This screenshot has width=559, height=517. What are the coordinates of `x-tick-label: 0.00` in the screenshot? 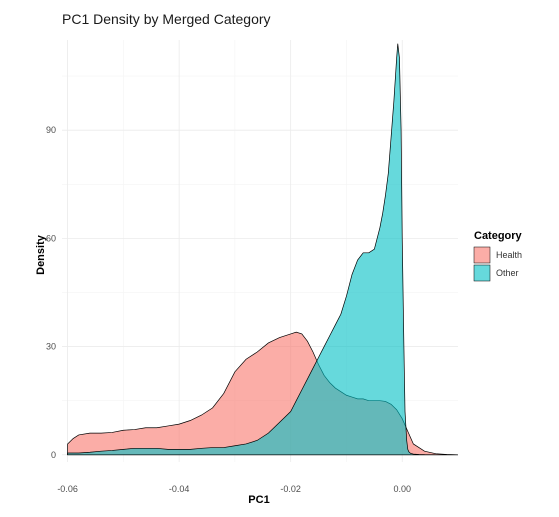 It's located at (402, 489).